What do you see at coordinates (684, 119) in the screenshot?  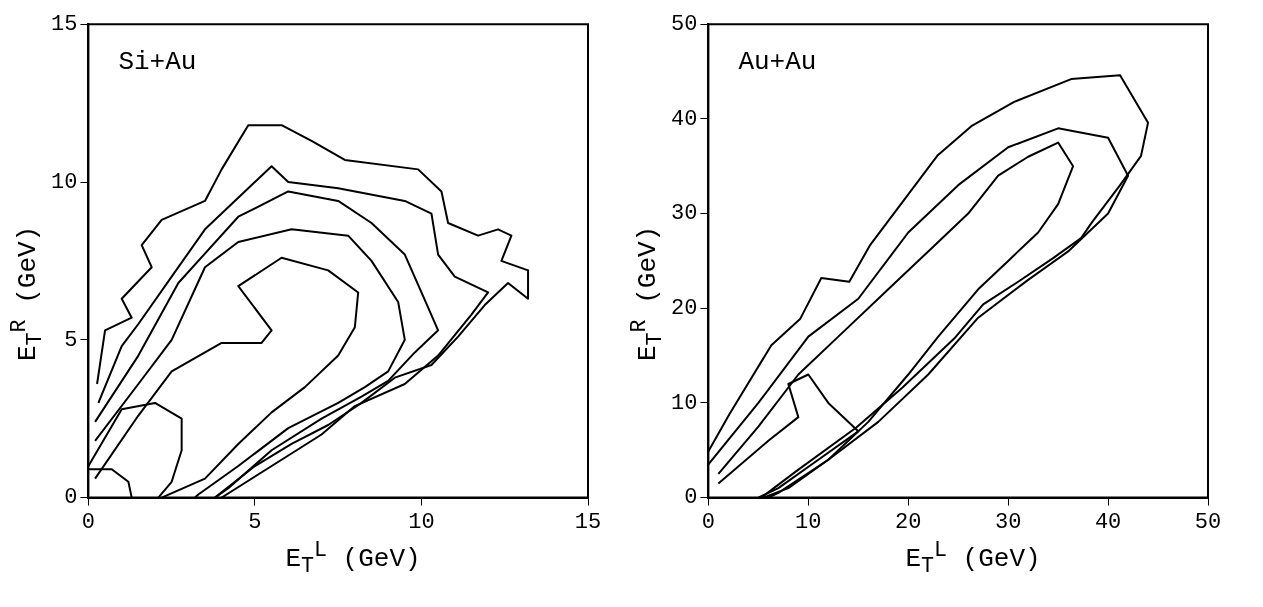 I see `y-tick-label: 40` at bounding box center [684, 119].